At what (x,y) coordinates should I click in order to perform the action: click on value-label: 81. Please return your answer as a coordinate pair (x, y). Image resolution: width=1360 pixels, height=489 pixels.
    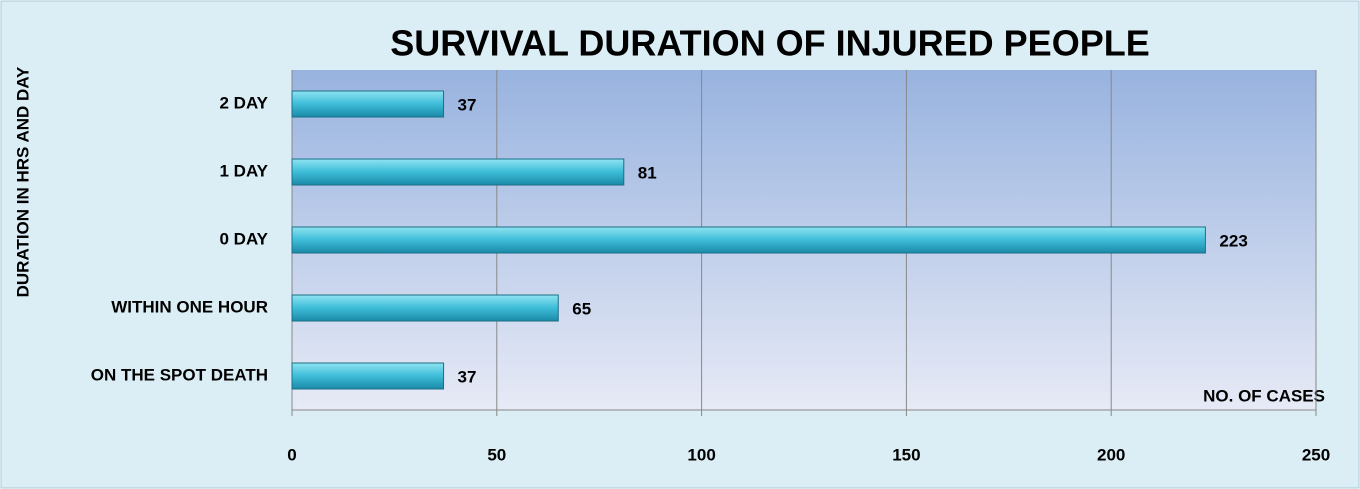
    Looking at the image, I should click on (647, 172).